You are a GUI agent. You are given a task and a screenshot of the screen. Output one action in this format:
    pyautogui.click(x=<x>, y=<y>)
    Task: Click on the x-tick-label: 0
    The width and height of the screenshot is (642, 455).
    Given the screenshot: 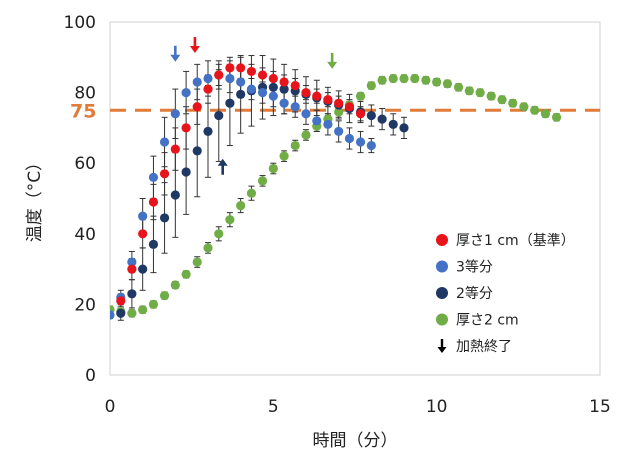 What is the action you would take?
    pyautogui.click(x=110, y=407)
    